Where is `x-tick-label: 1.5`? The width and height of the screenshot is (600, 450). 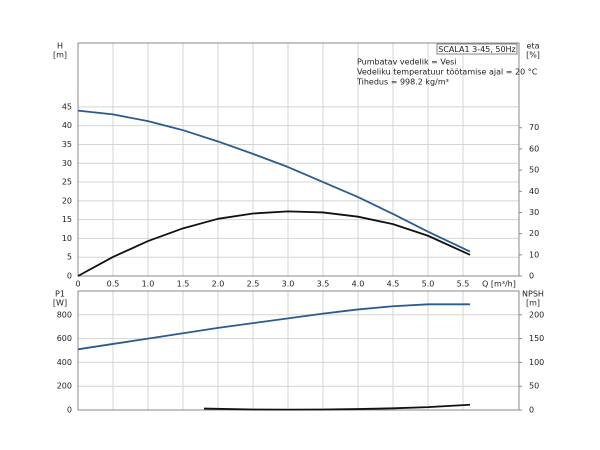
x-tick-label: 1.5 is located at coordinates (183, 284).